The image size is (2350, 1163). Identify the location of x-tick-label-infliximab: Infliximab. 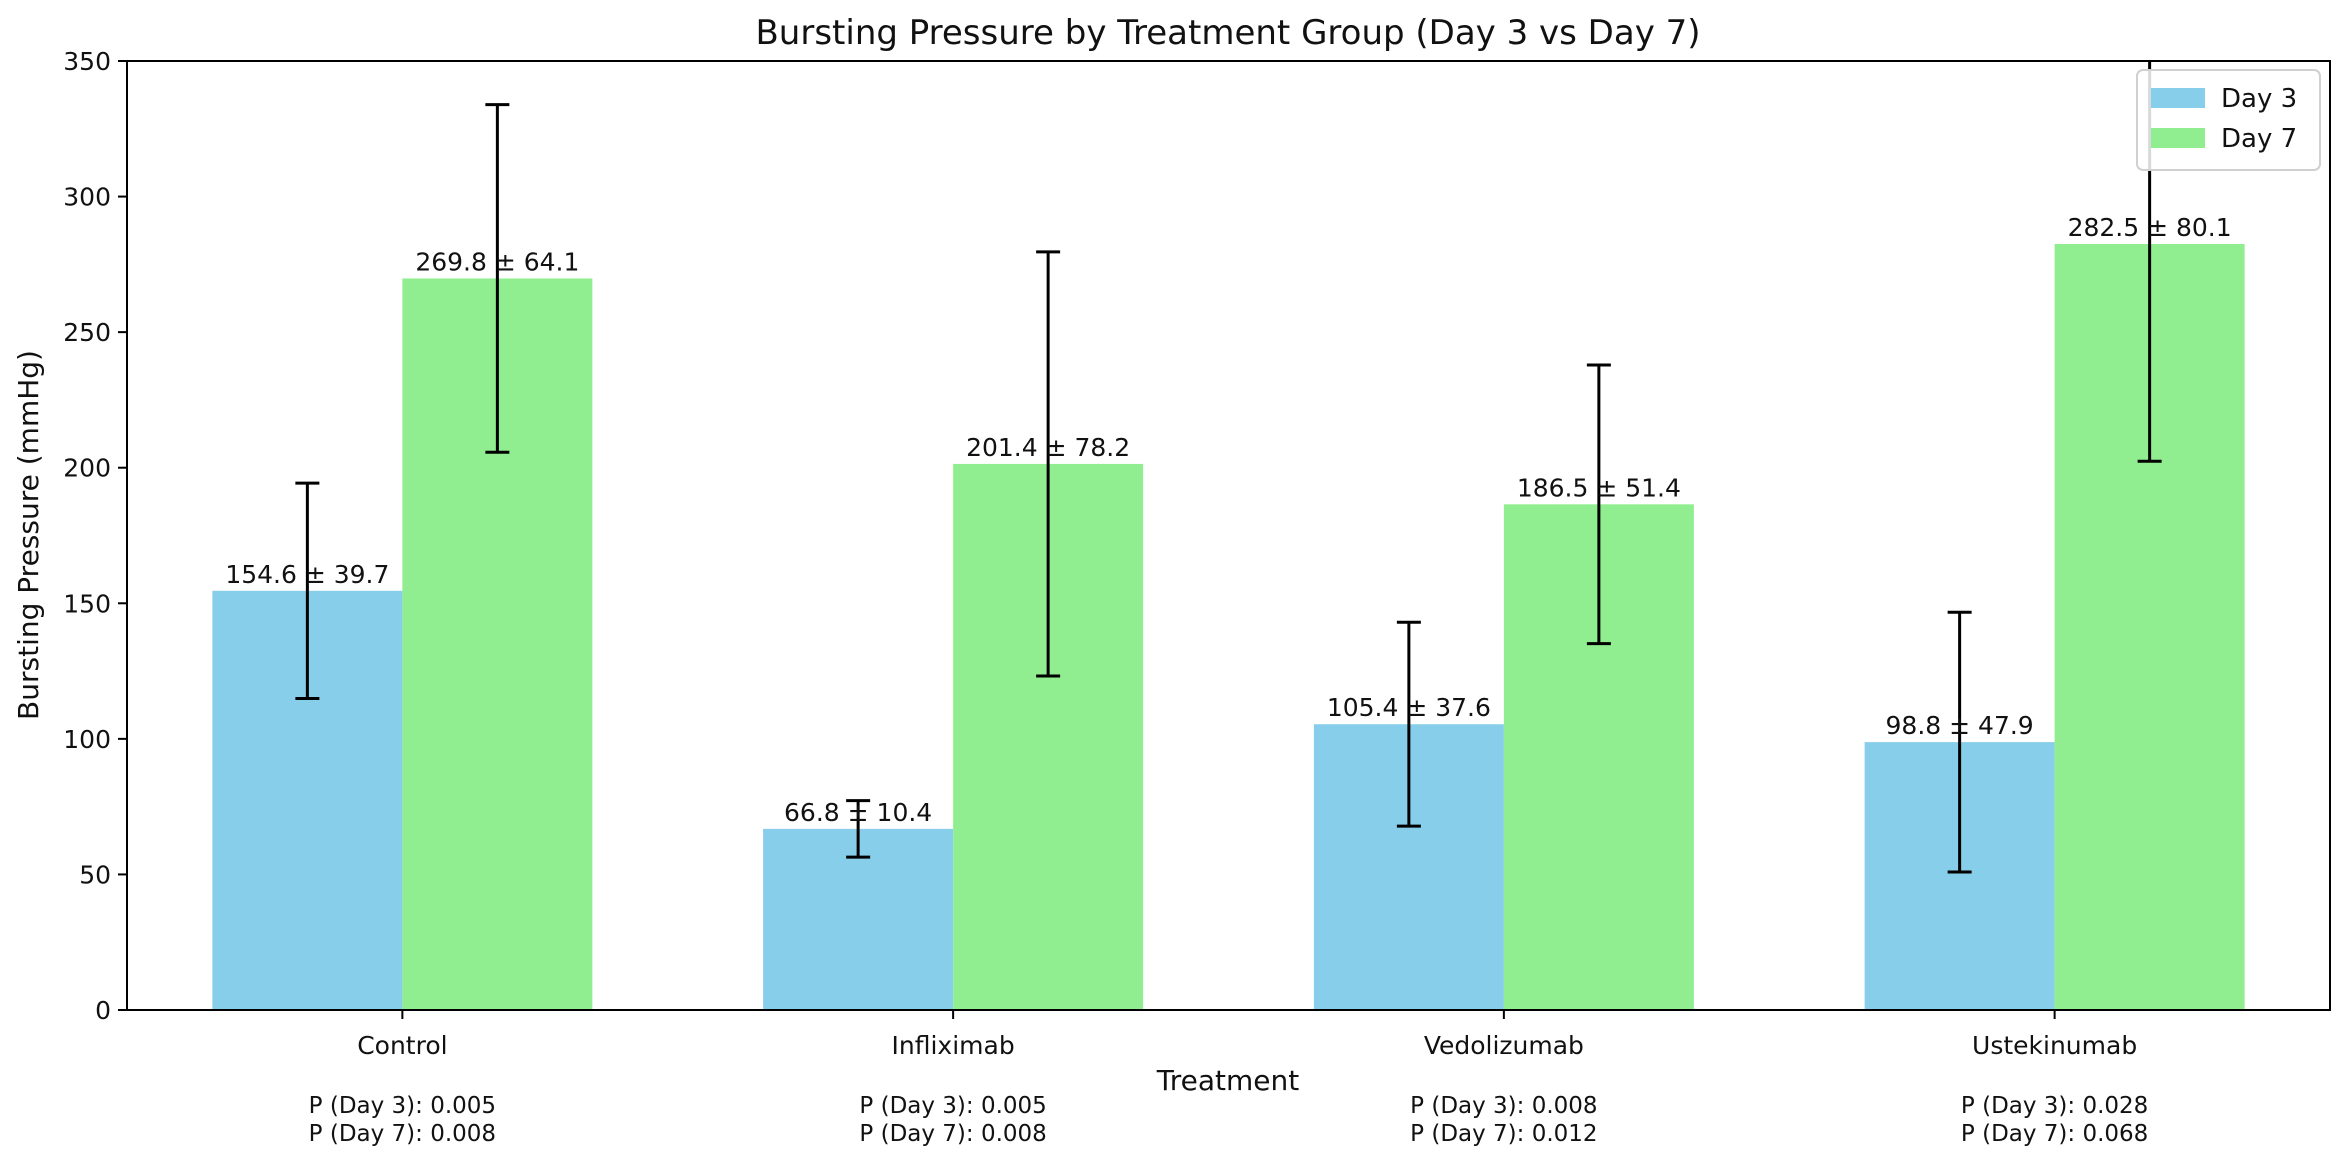
(953, 1045).